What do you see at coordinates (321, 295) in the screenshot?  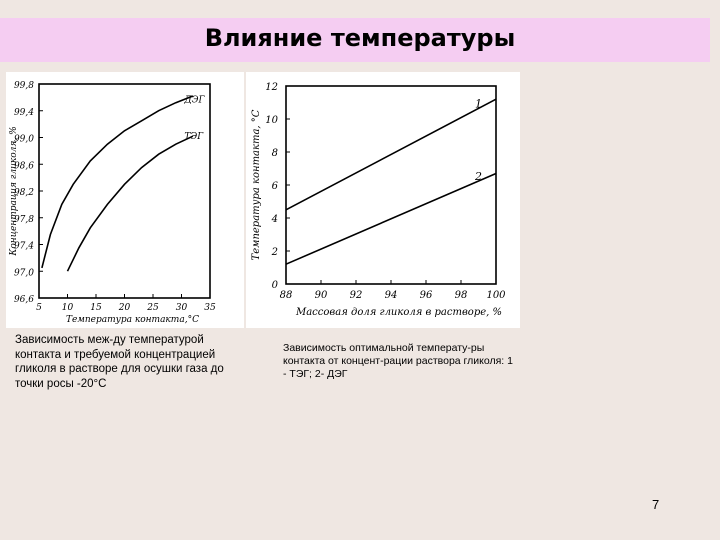 I see `x-tick-label: 90` at bounding box center [321, 295].